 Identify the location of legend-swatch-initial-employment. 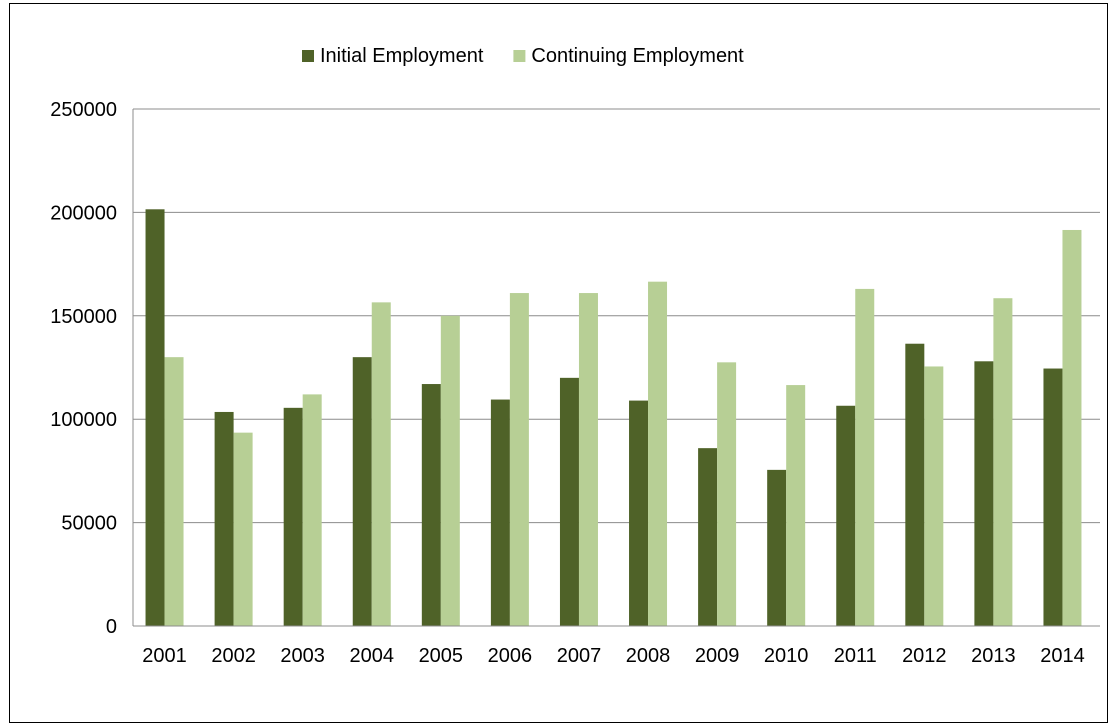
(308, 56).